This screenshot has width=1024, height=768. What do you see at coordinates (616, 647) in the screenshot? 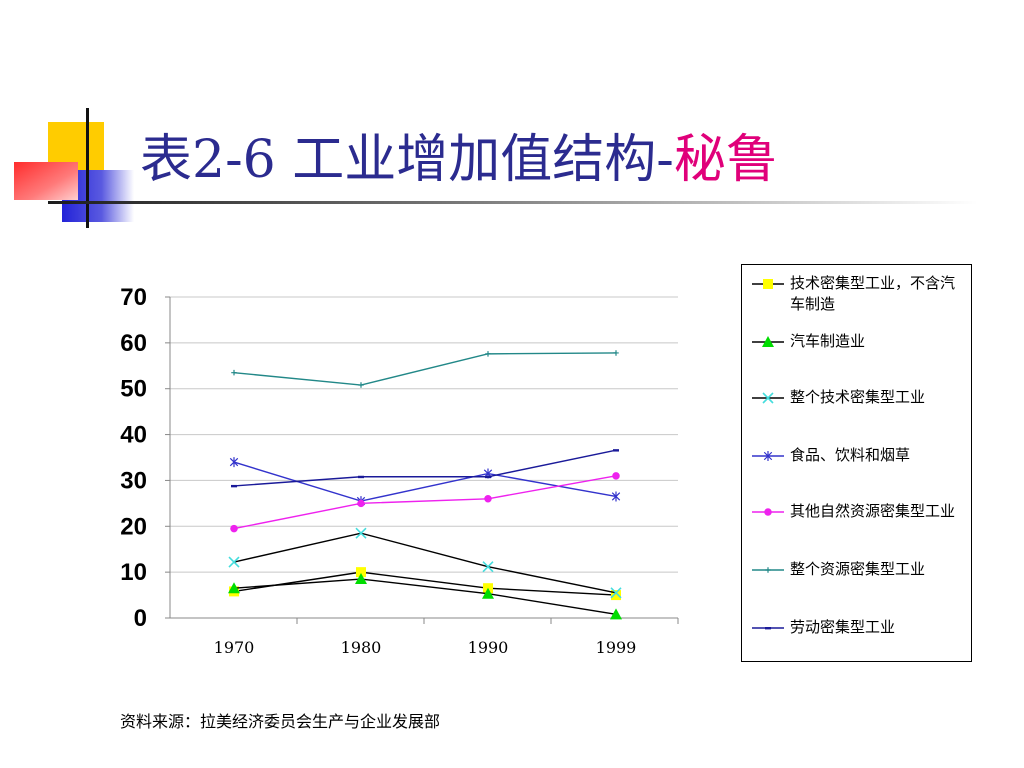
I see `x-tick-label: 1999` at bounding box center [616, 647].